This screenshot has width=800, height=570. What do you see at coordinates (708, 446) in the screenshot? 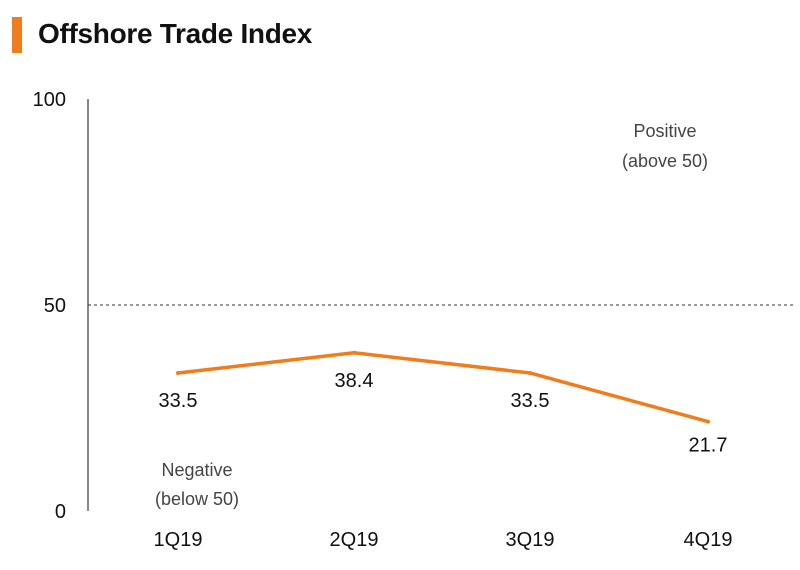
I see `data-label-4Q19: 21.7` at bounding box center [708, 446].